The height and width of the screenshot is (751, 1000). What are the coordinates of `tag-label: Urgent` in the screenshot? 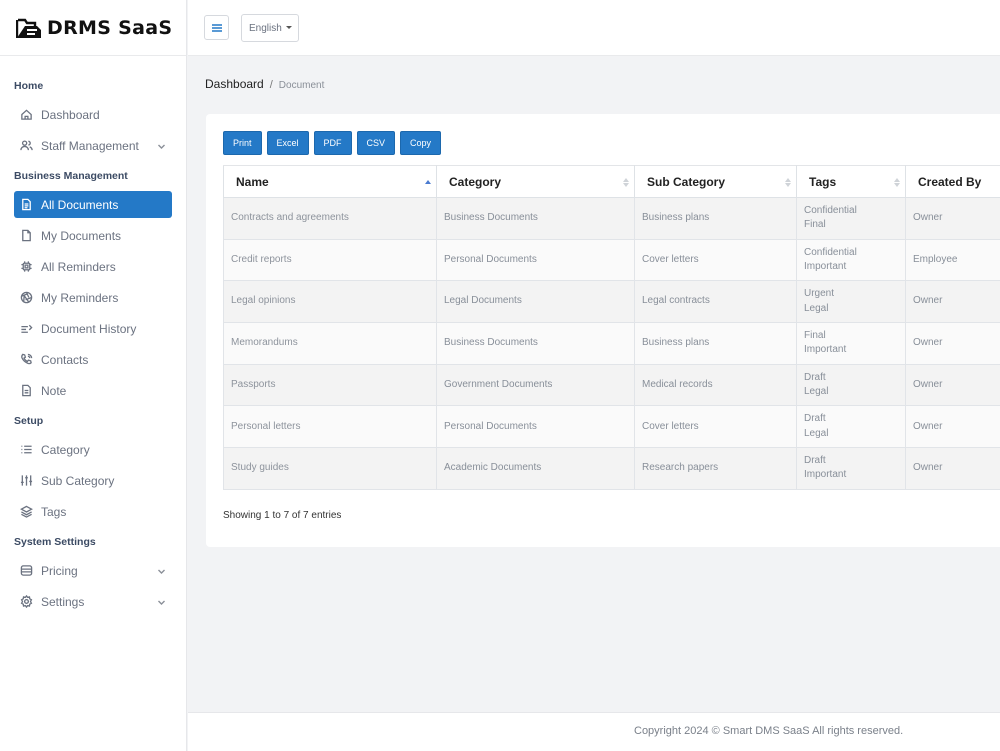 It's located at (819, 294).